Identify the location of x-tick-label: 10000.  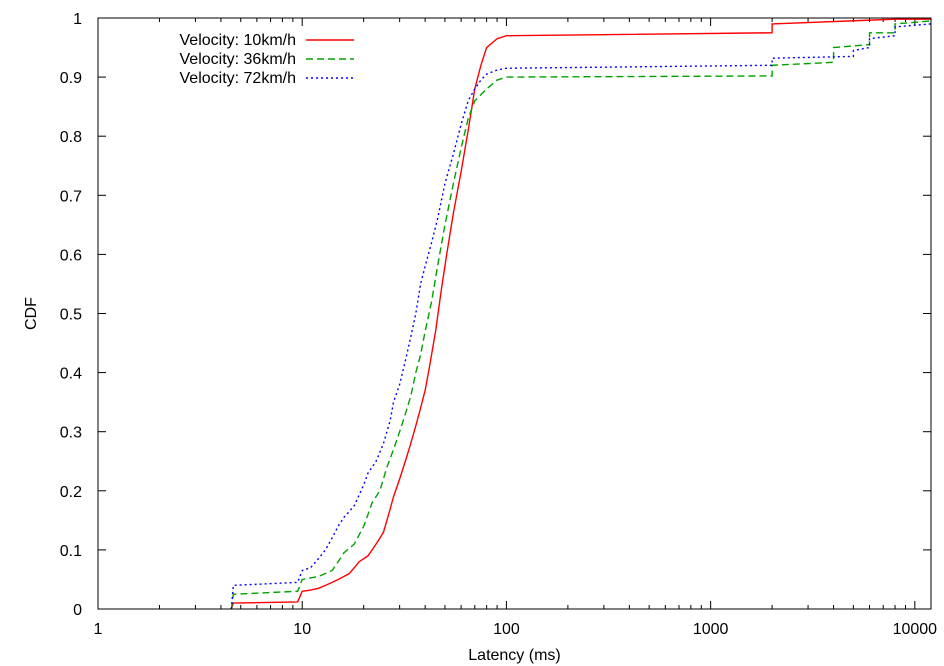
(915, 629).